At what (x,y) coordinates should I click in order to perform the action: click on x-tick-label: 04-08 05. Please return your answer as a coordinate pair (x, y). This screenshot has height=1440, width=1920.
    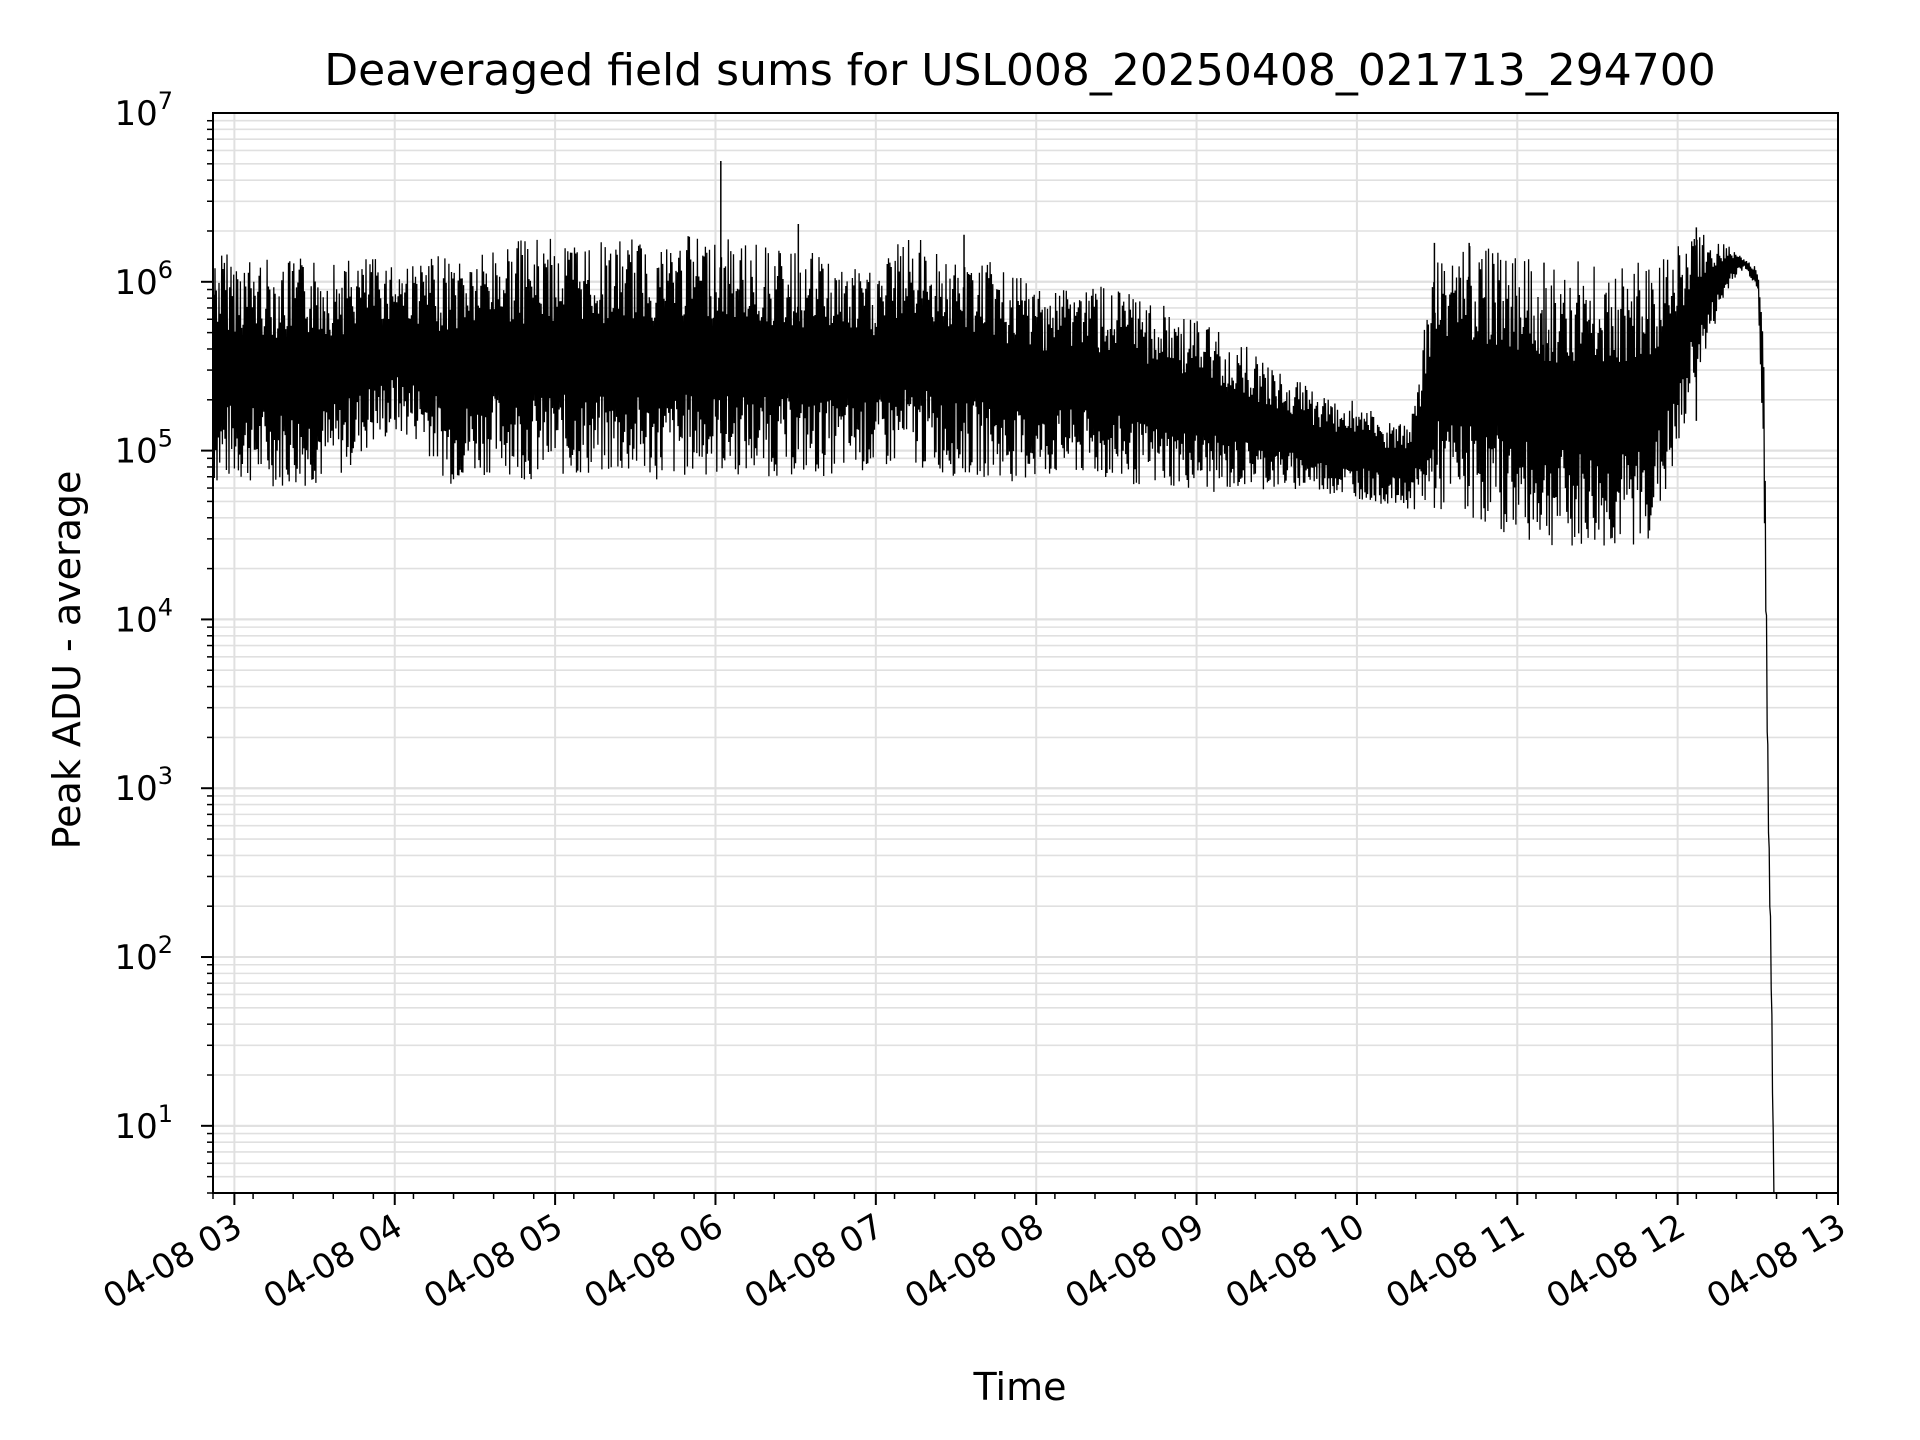
    Looking at the image, I should click on (493, 1261).